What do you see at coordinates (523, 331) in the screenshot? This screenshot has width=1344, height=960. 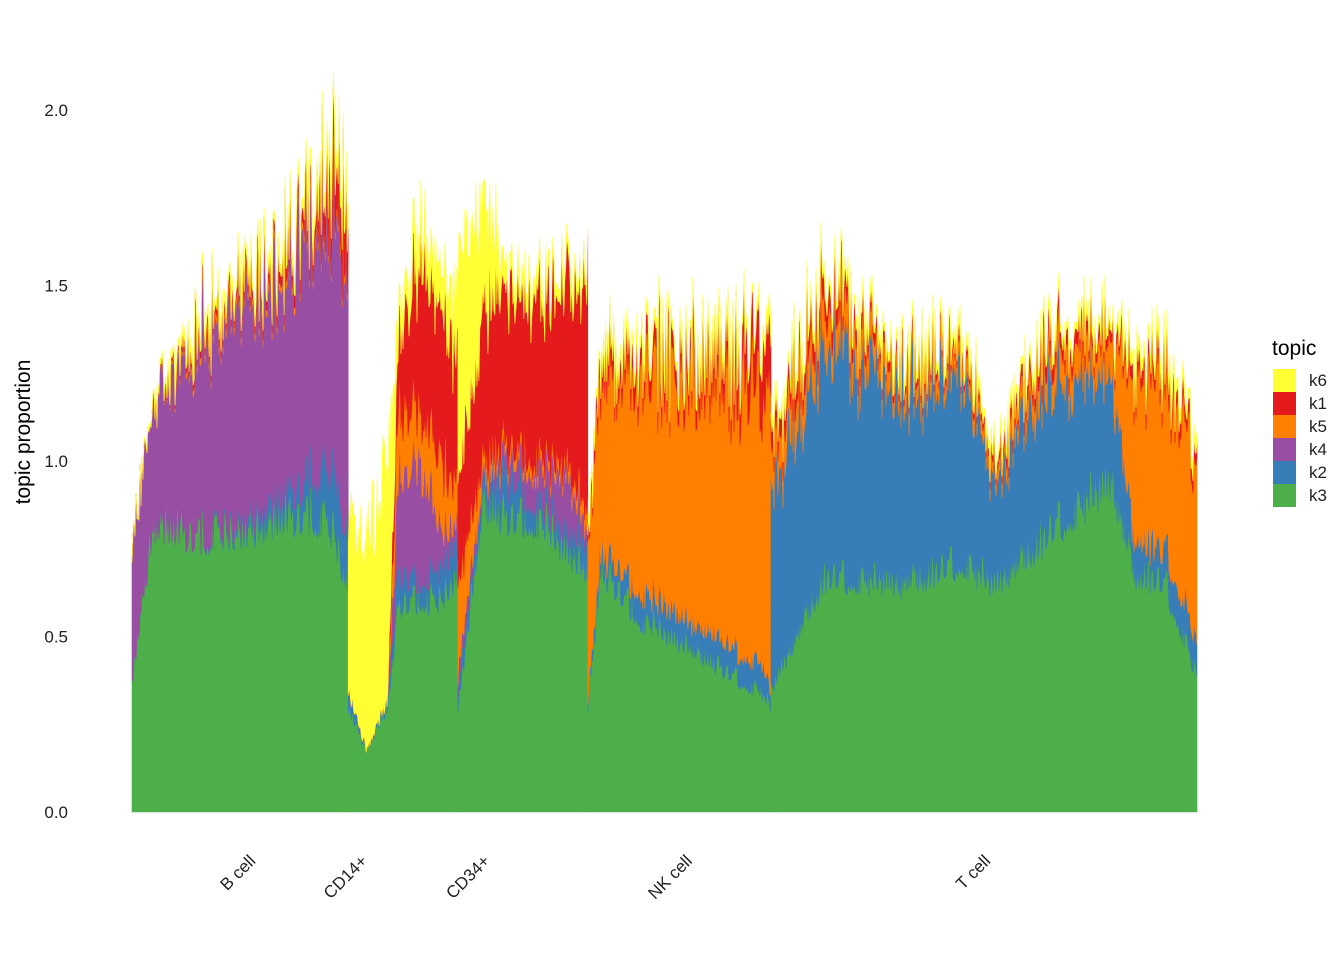 I see `layer-k6-cd34-` at bounding box center [523, 331].